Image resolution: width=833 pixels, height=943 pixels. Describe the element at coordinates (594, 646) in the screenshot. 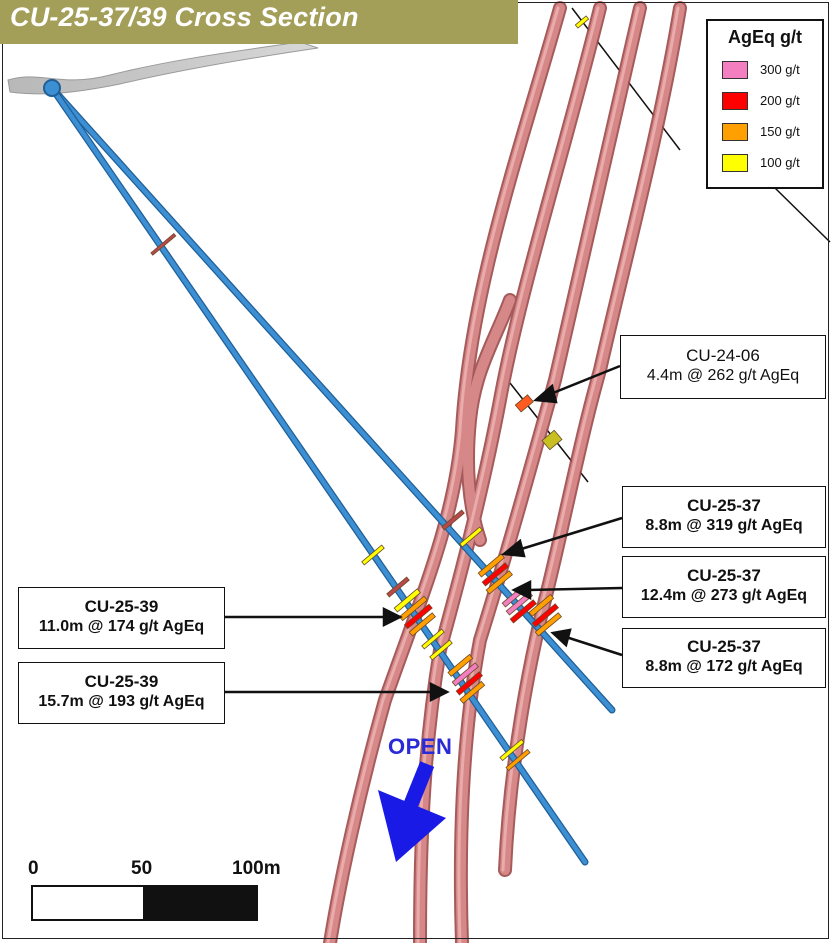

I see `leader-cu-25-37-c` at that location.